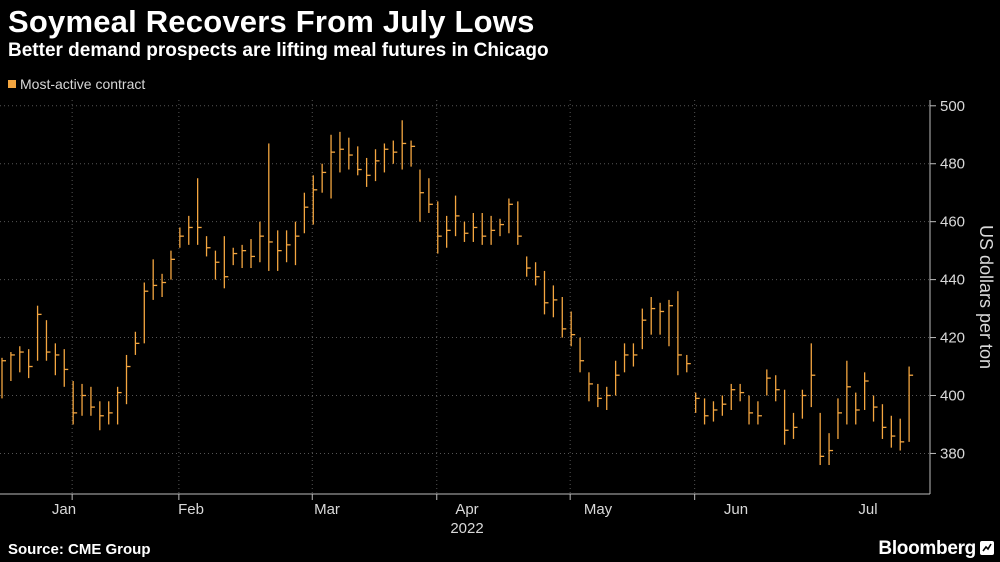  Describe the element at coordinates (79, 549) in the screenshot. I see `source-note: Source: CME Group` at that location.